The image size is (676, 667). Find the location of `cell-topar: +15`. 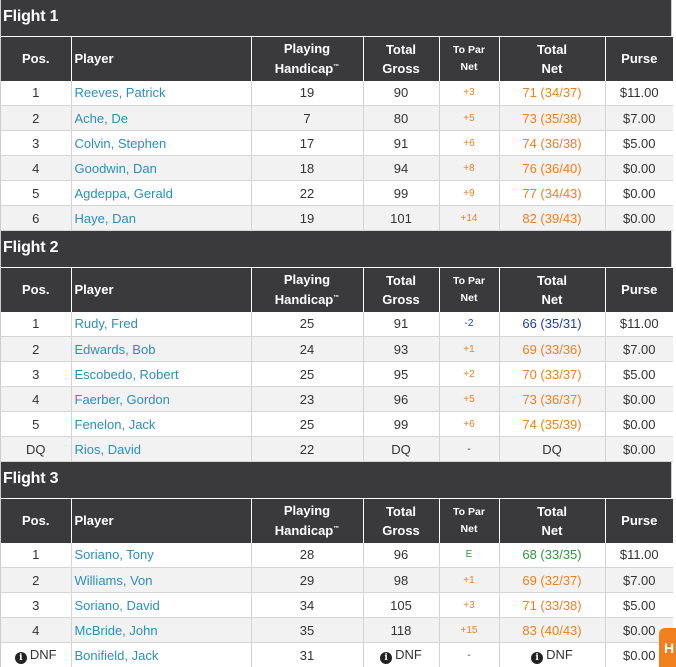

cell-topar: +15 is located at coordinates (468, 630).